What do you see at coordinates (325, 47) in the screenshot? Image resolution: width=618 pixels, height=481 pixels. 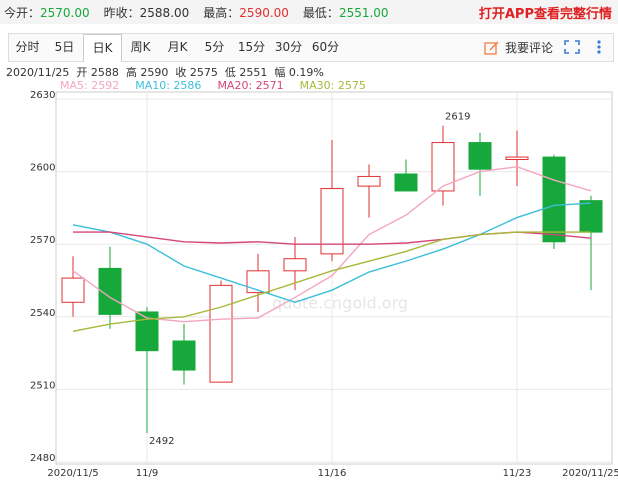 I see `tab: 60分` at bounding box center [325, 47].